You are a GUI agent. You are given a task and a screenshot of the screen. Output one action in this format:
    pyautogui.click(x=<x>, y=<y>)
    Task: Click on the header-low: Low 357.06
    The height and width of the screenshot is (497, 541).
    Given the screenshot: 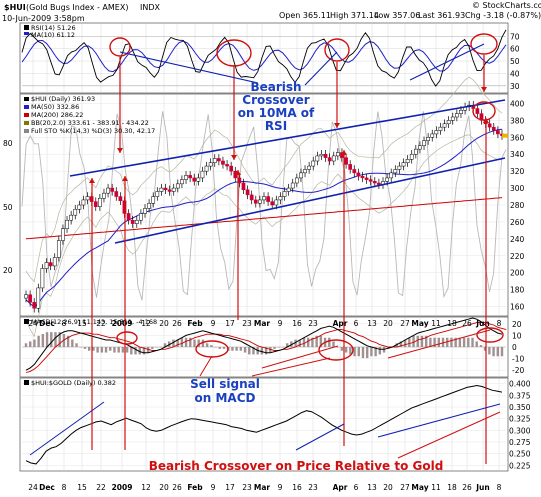 What is the action you would take?
    pyautogui.click(x=397, y=15)
    